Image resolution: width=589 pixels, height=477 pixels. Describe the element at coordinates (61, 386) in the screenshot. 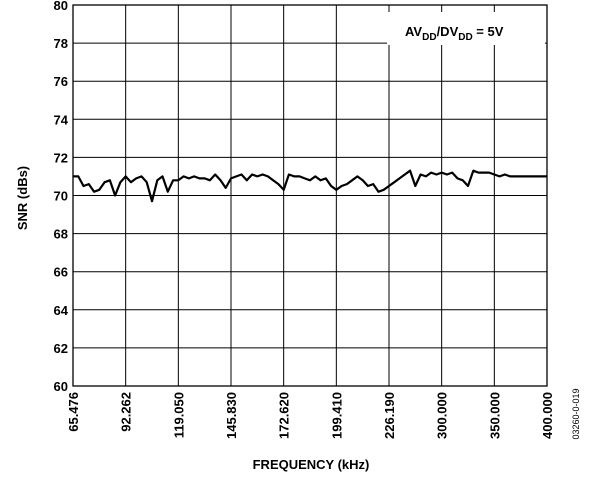

I see `y-tick-label: 60` at that location.